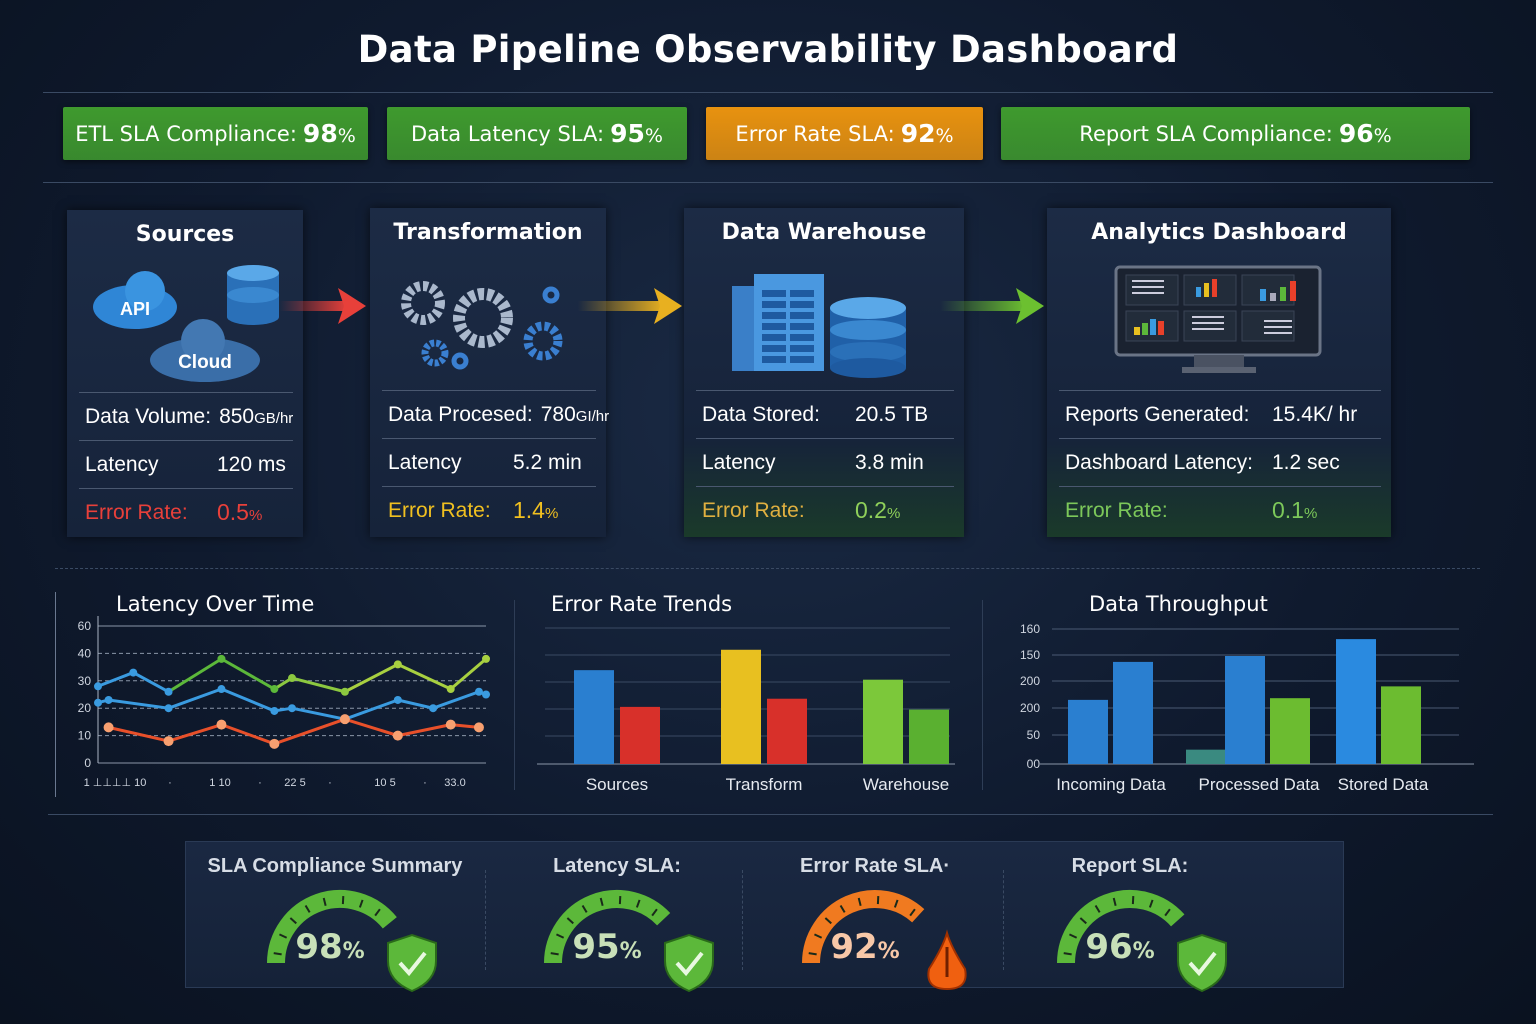  I want to click on kpi-value: 96%, so click(1365, 133).